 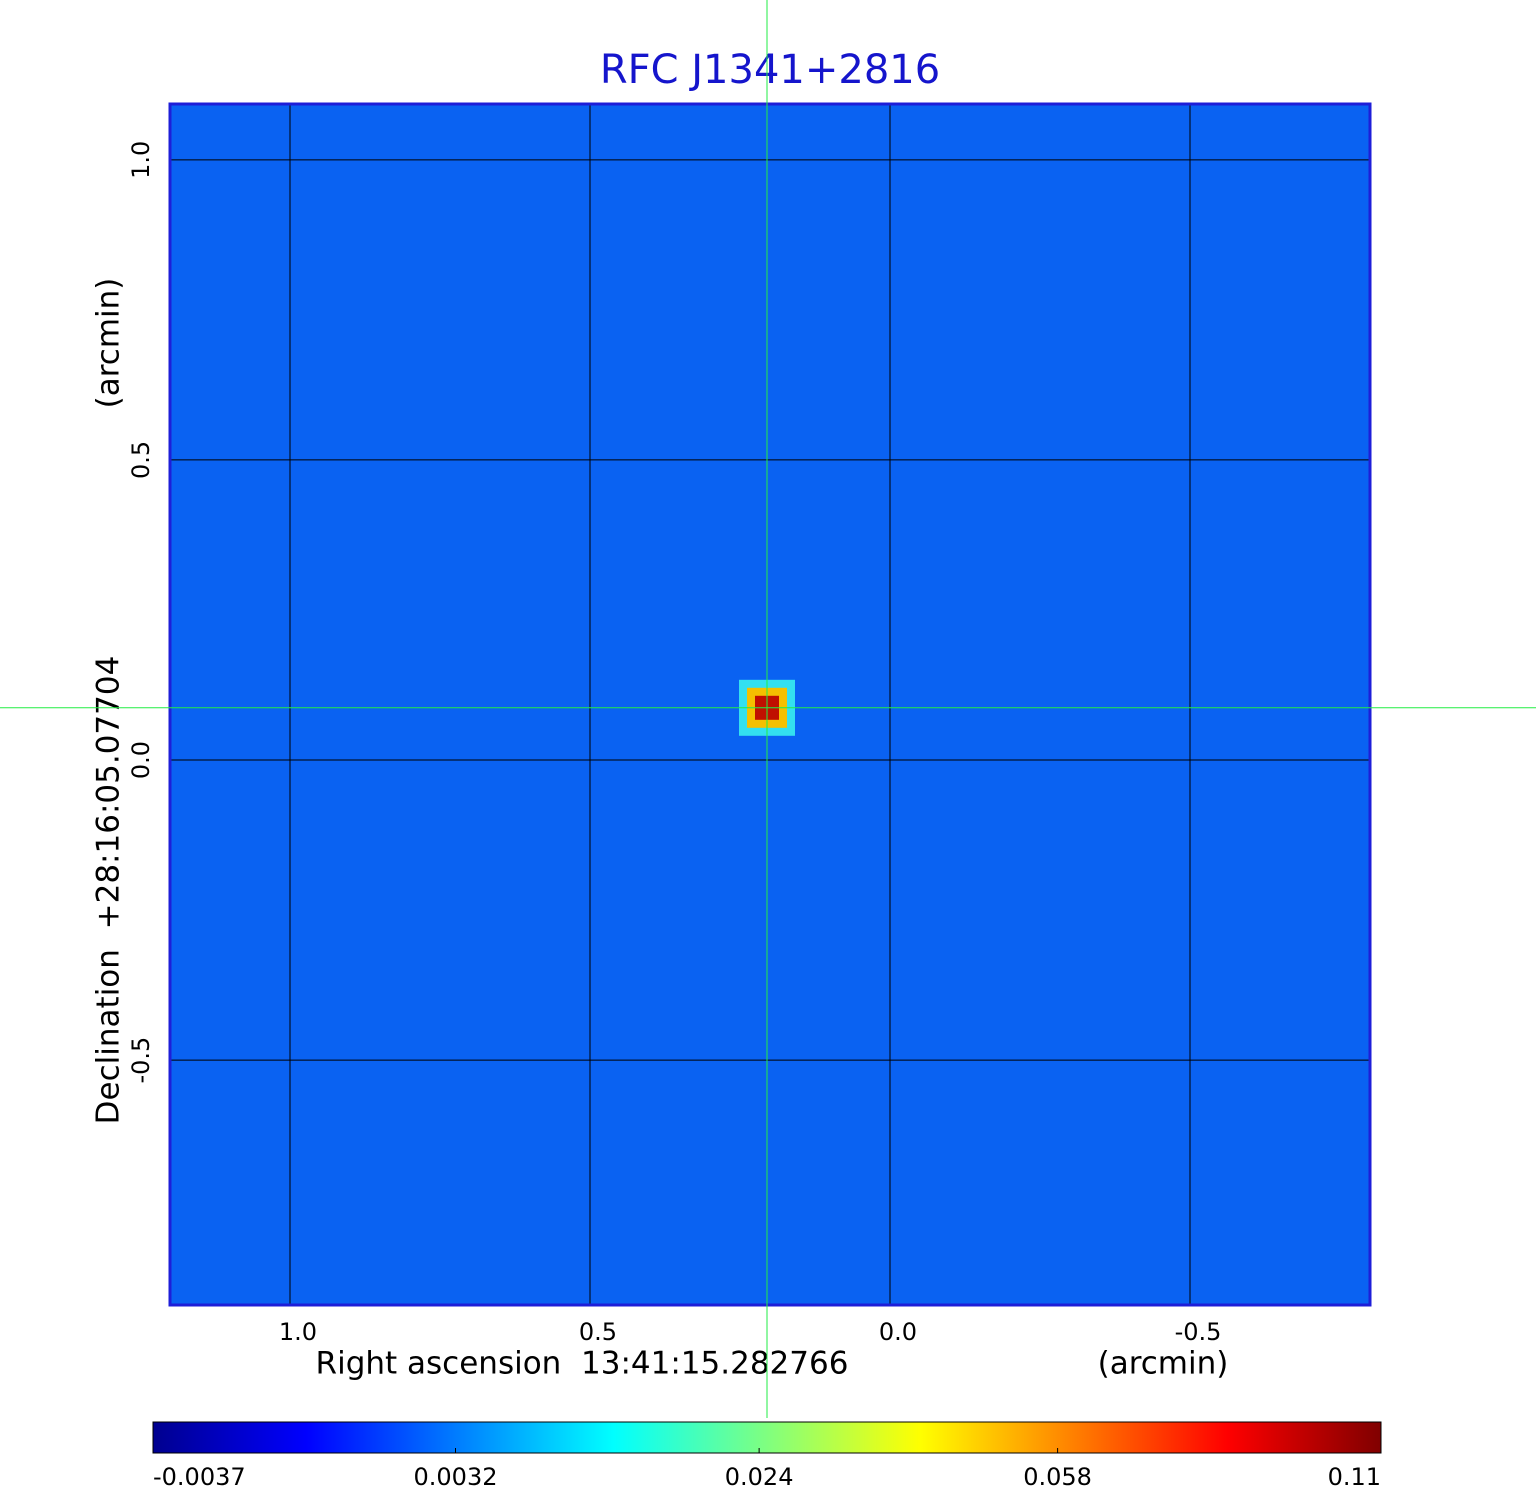 What do you see at coordinates (141, 760) in the screenshot?
I see `y-tick-label: 0.0` at bounding box center [141, 760].